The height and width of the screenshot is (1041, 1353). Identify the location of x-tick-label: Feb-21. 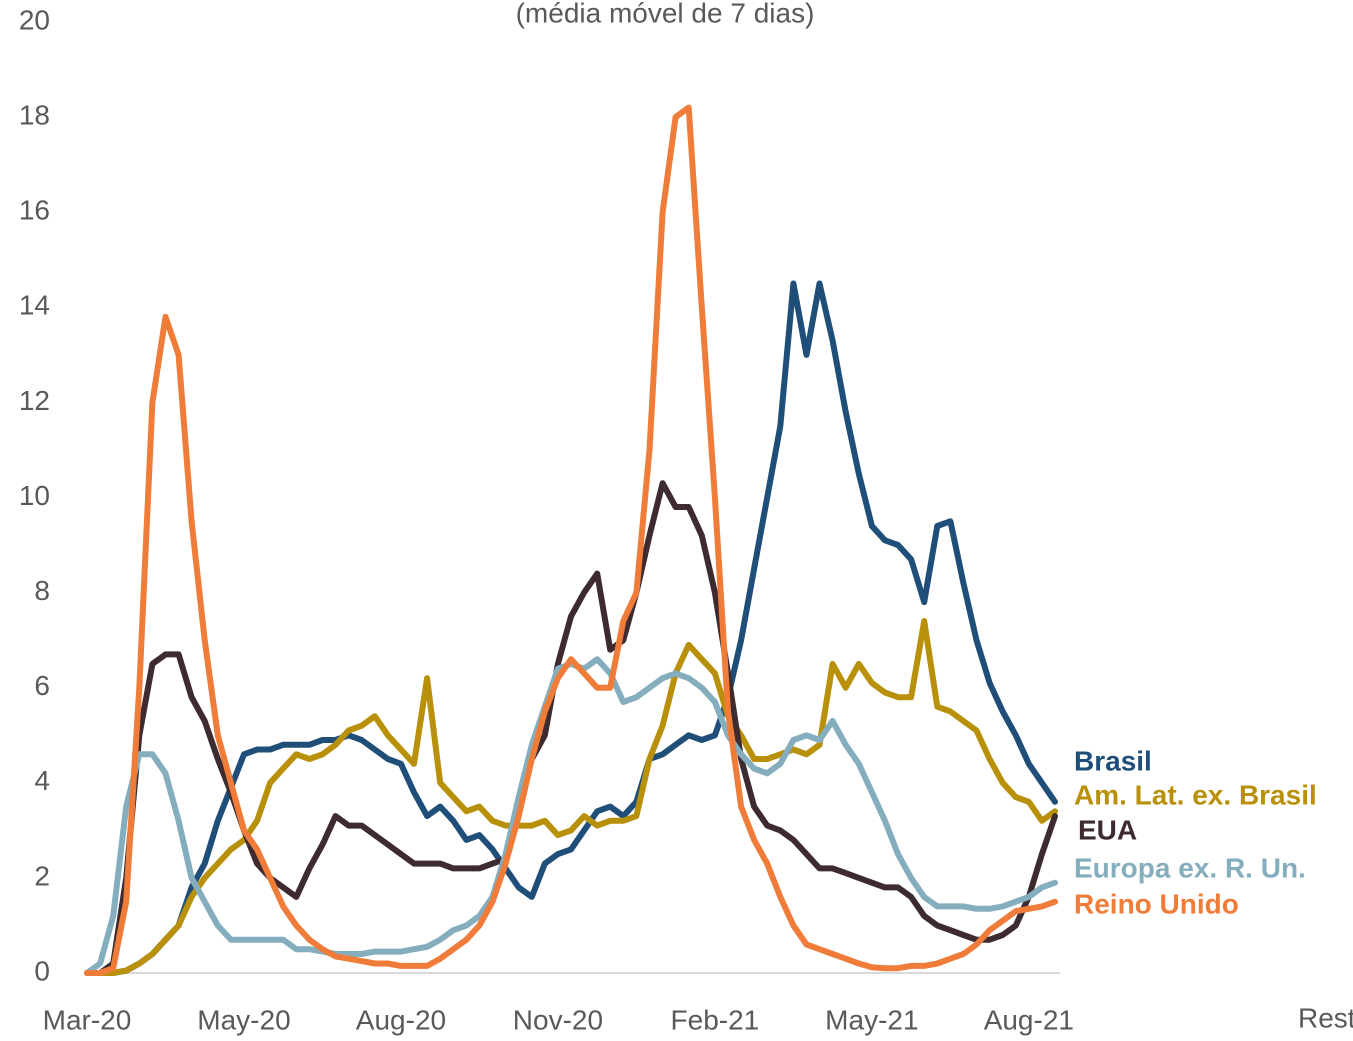
(715, 1019).